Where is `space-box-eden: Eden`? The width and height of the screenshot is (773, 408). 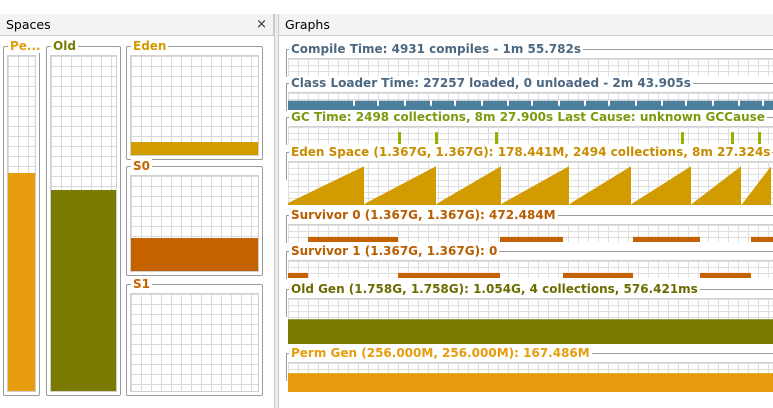 space-box-eden: Eden is located at coordinates (194, 99).